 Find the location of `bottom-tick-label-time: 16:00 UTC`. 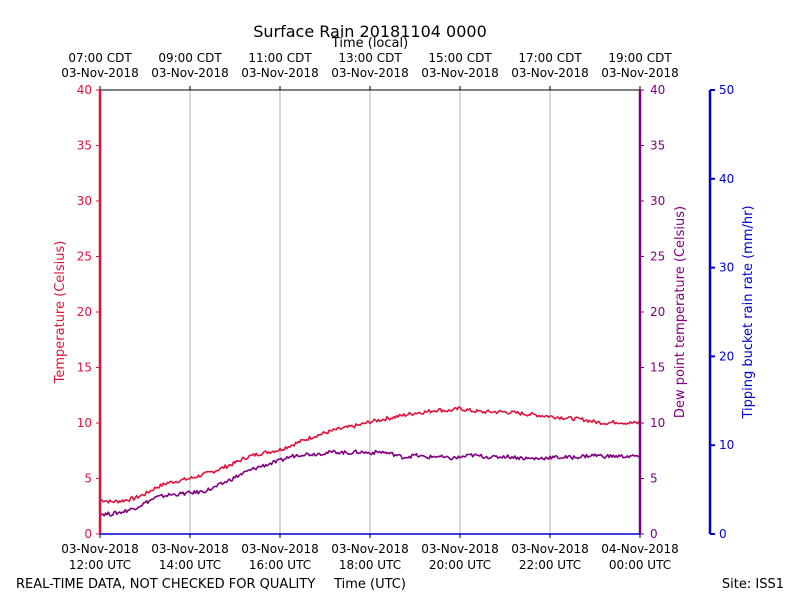

bottom-tick-label-time: 16:00 UTC is located at coordinates (280, 565).